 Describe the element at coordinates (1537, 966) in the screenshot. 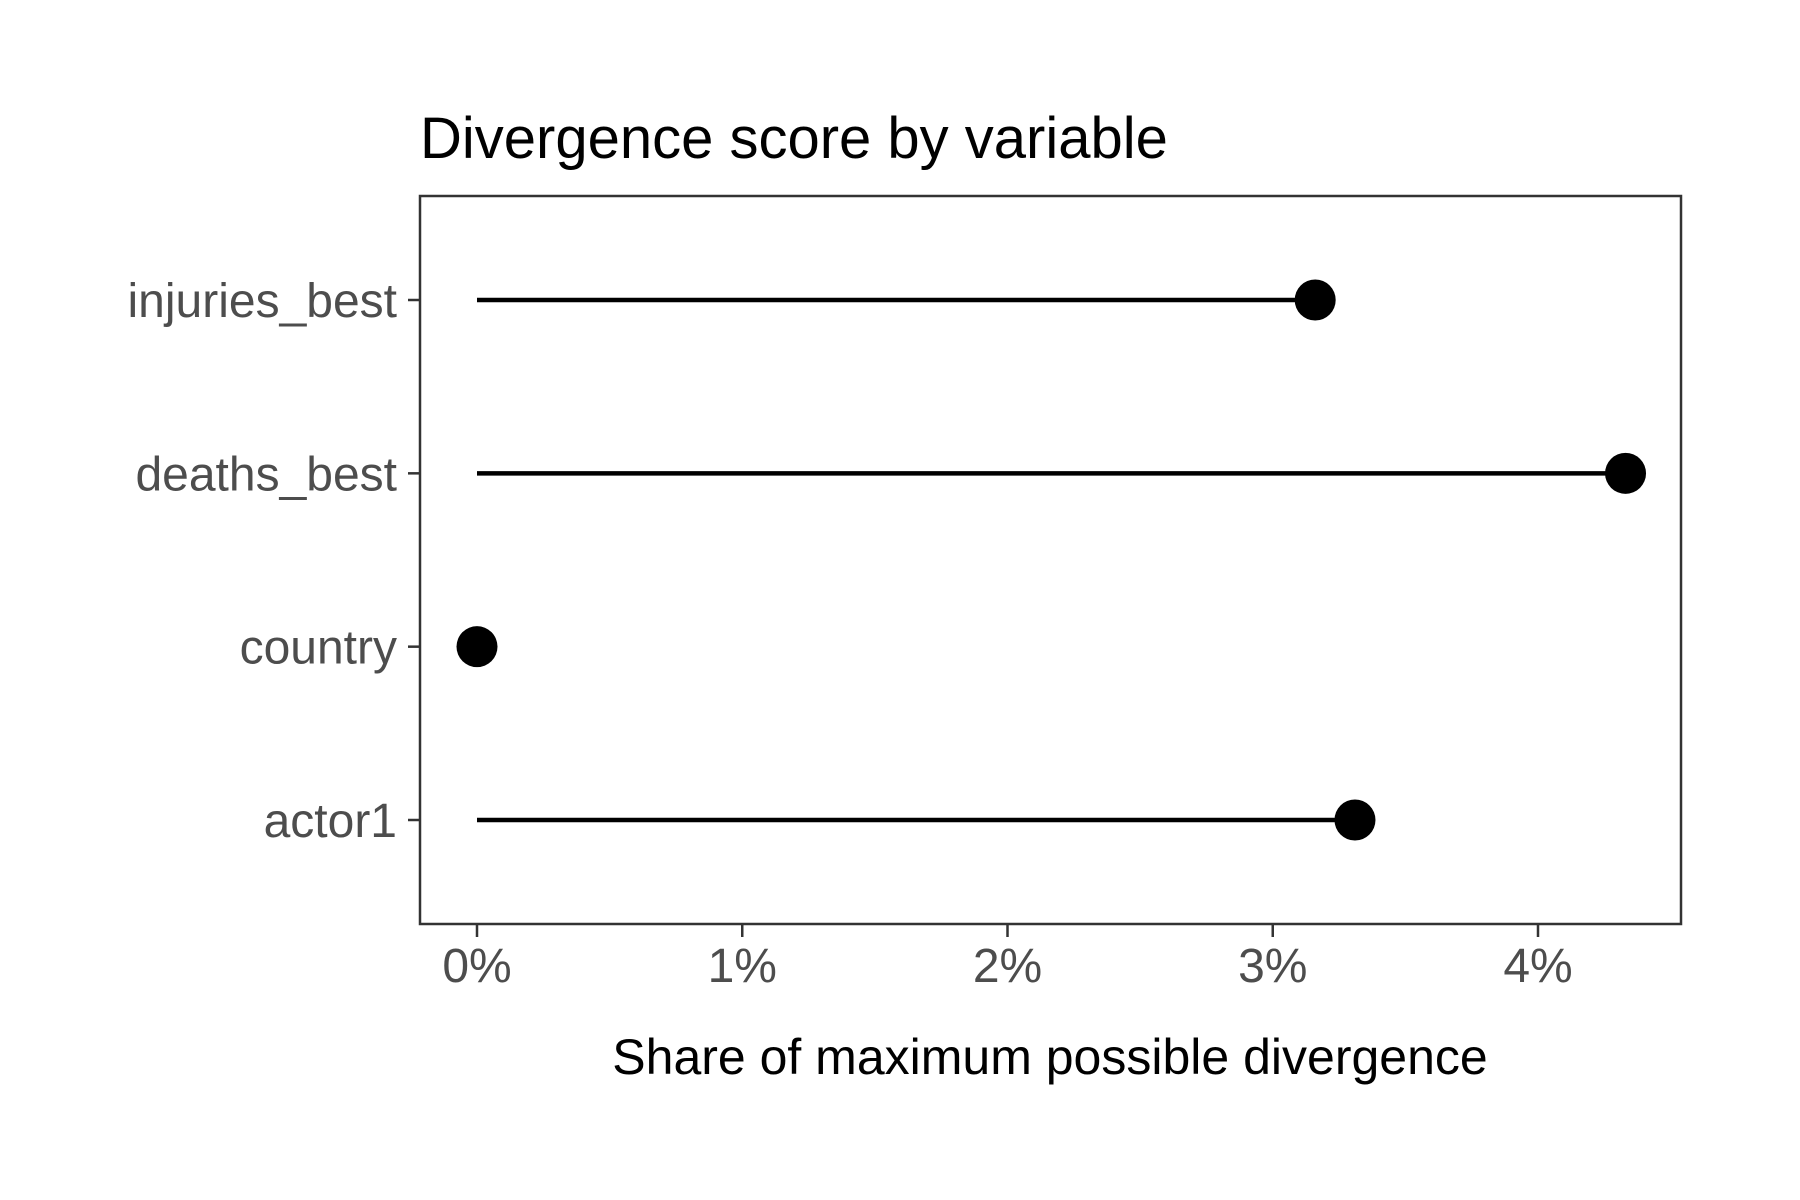

I see `x-tick-label: 4%` at that location.